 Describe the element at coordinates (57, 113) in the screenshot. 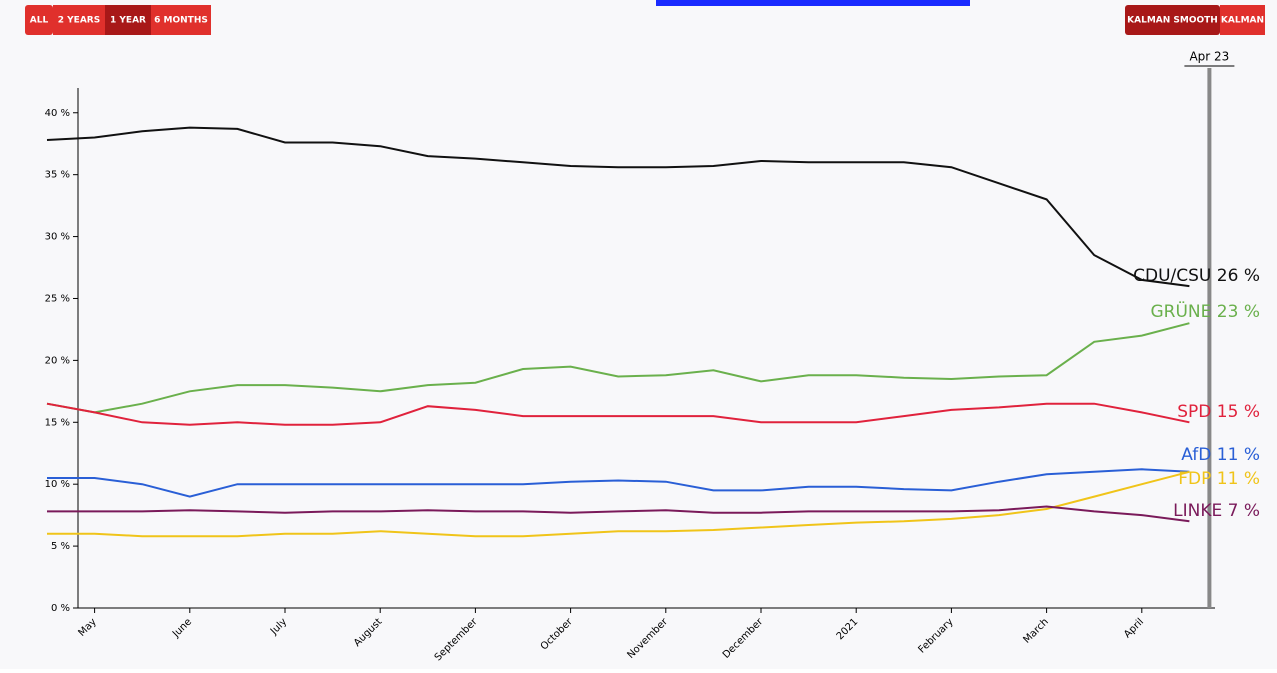

I see `y-tick-label: 40 %` at that location.